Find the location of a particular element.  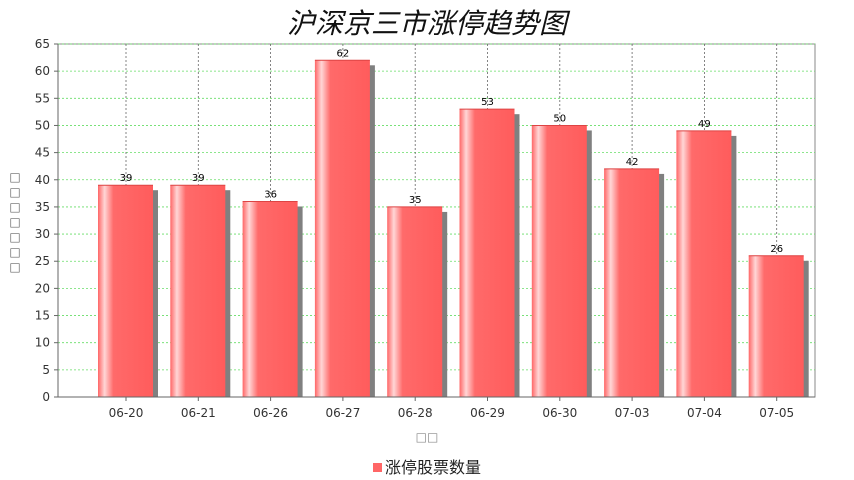

x-tick-label: 06-29 is located at coordinates (487, 413).